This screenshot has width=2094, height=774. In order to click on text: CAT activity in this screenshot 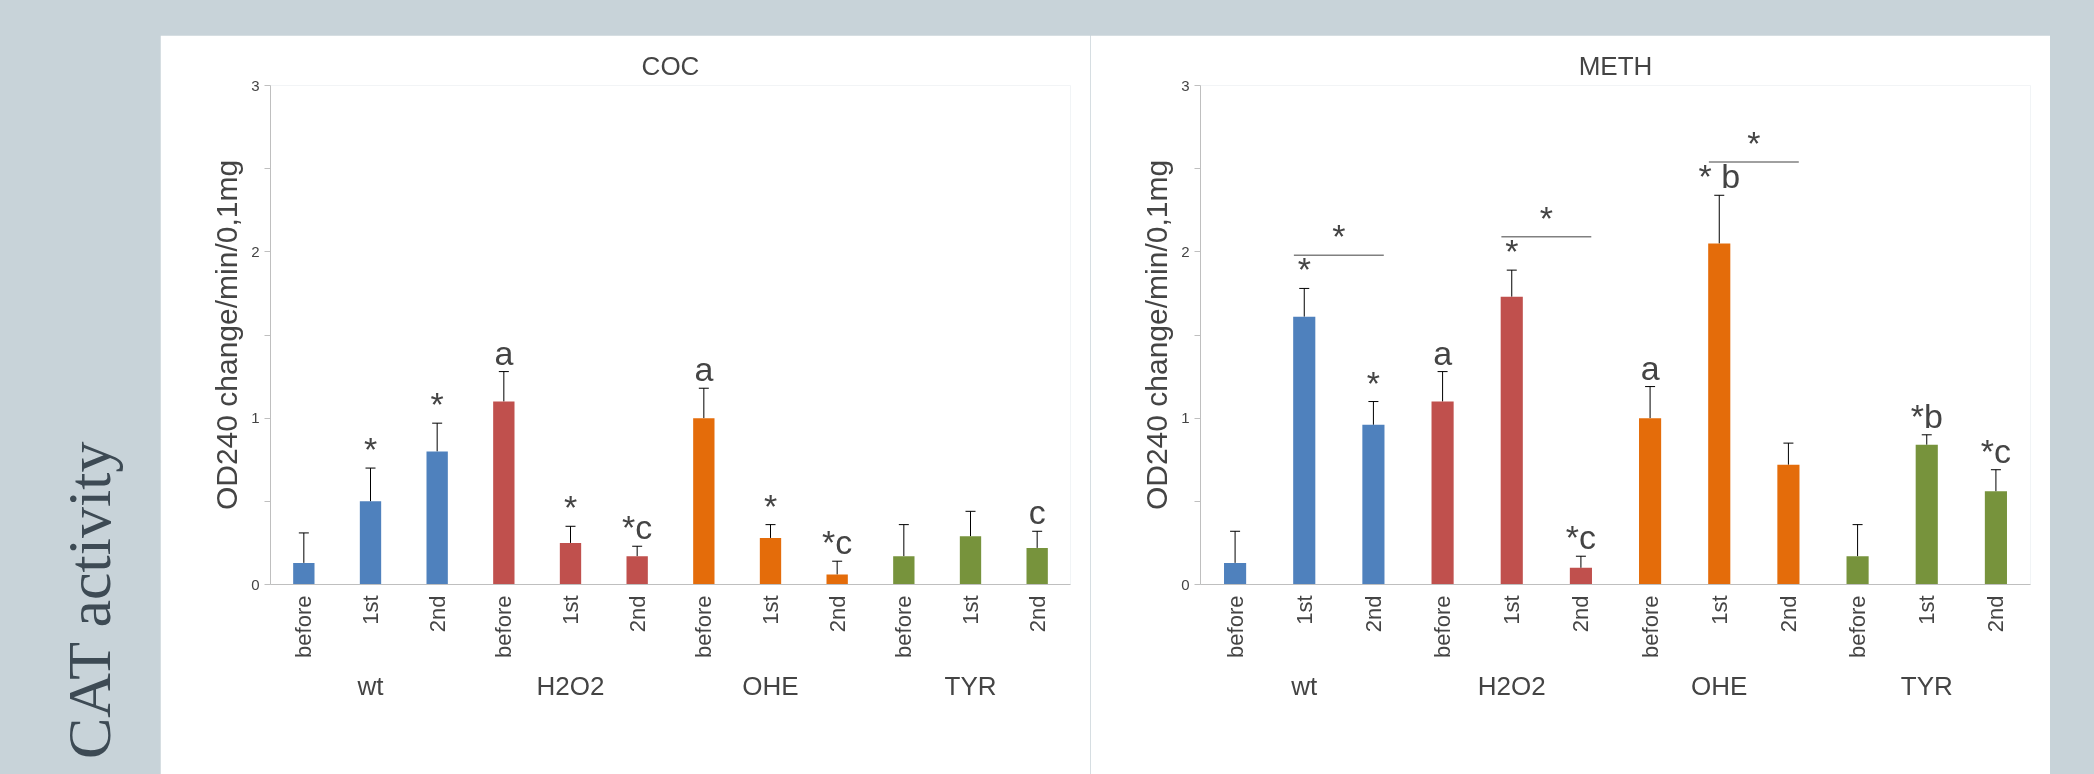, I will do `click(88, 600)`.